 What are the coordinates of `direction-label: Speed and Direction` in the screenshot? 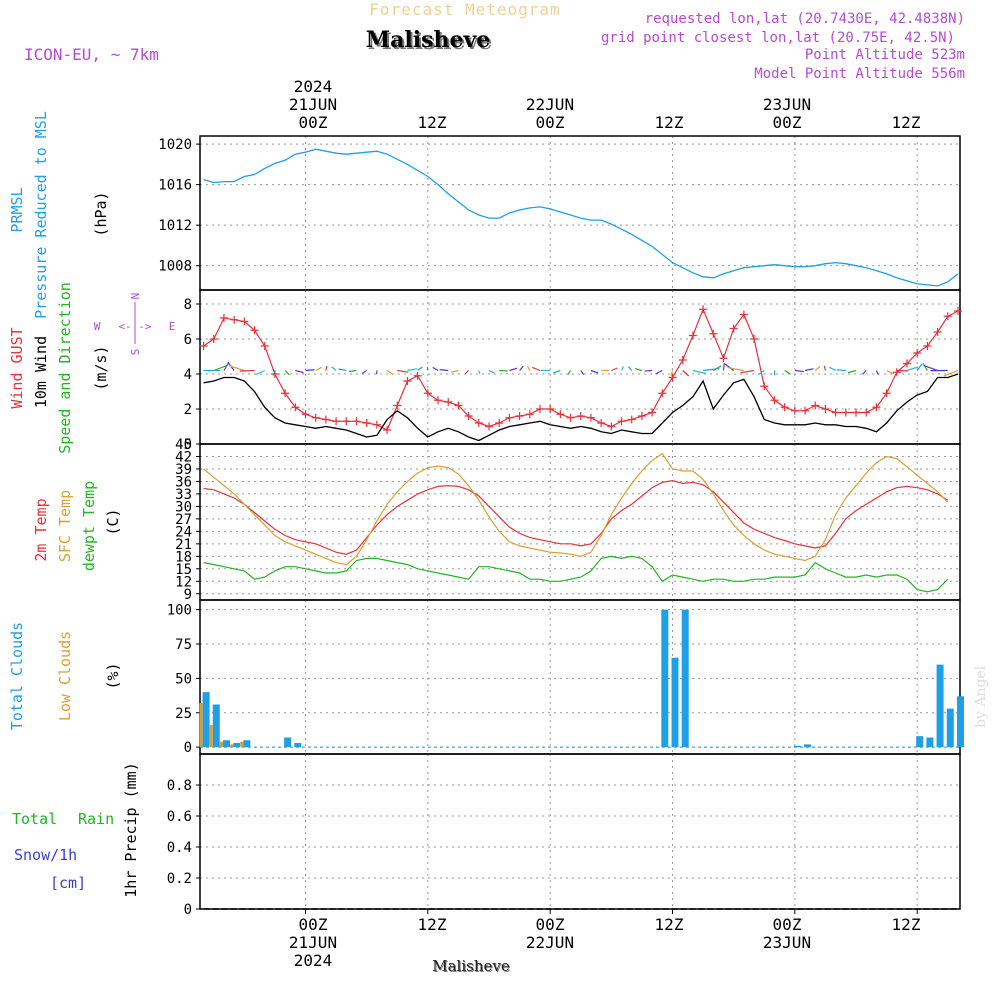 It's located at (65, 368).